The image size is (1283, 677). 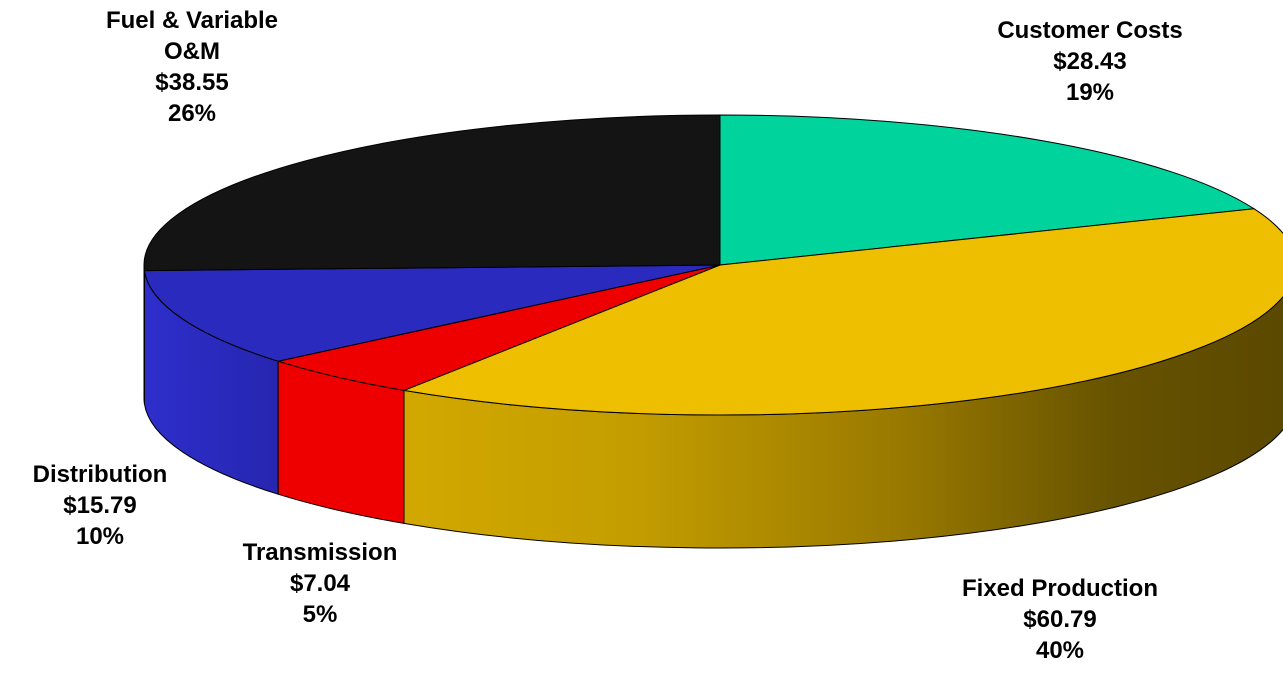 What do you see at coordinates (987, 190) in the screenshot?
I see `pie-slice-customer-costs` at bounding box center [987, 190].